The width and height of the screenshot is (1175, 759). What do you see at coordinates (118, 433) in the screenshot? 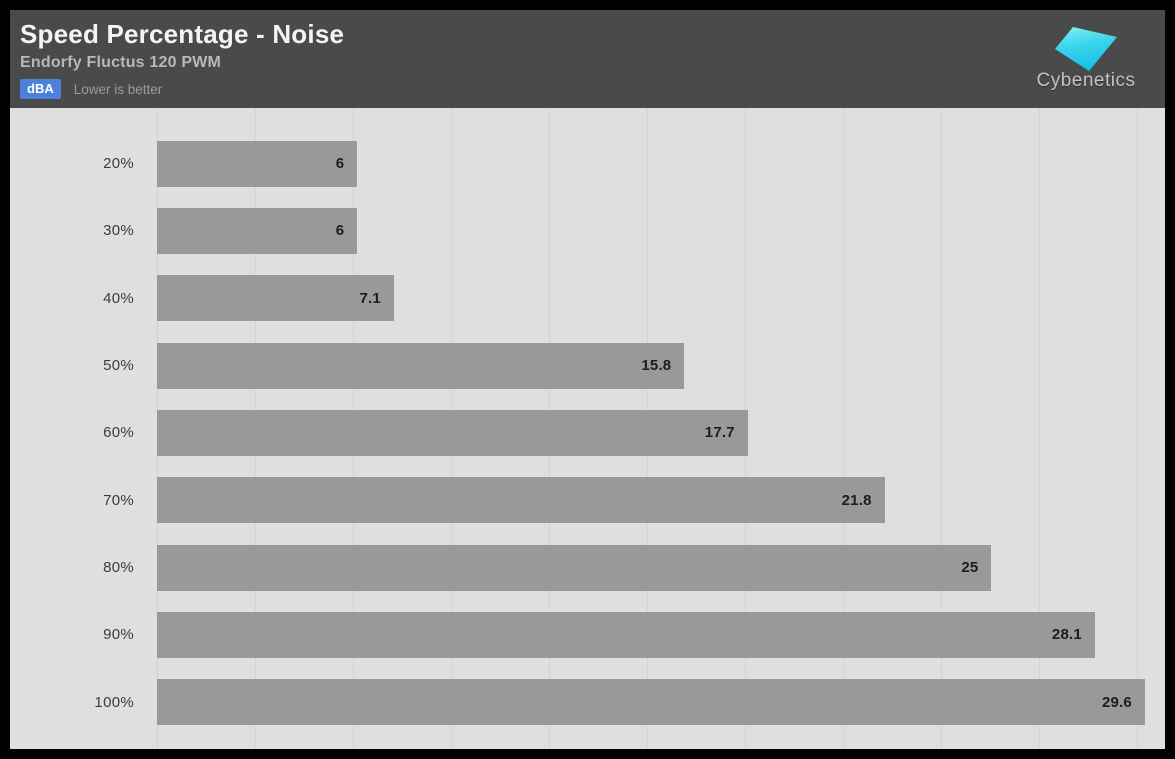
I see `category-label: 60%` at bounding box center [118, 433].